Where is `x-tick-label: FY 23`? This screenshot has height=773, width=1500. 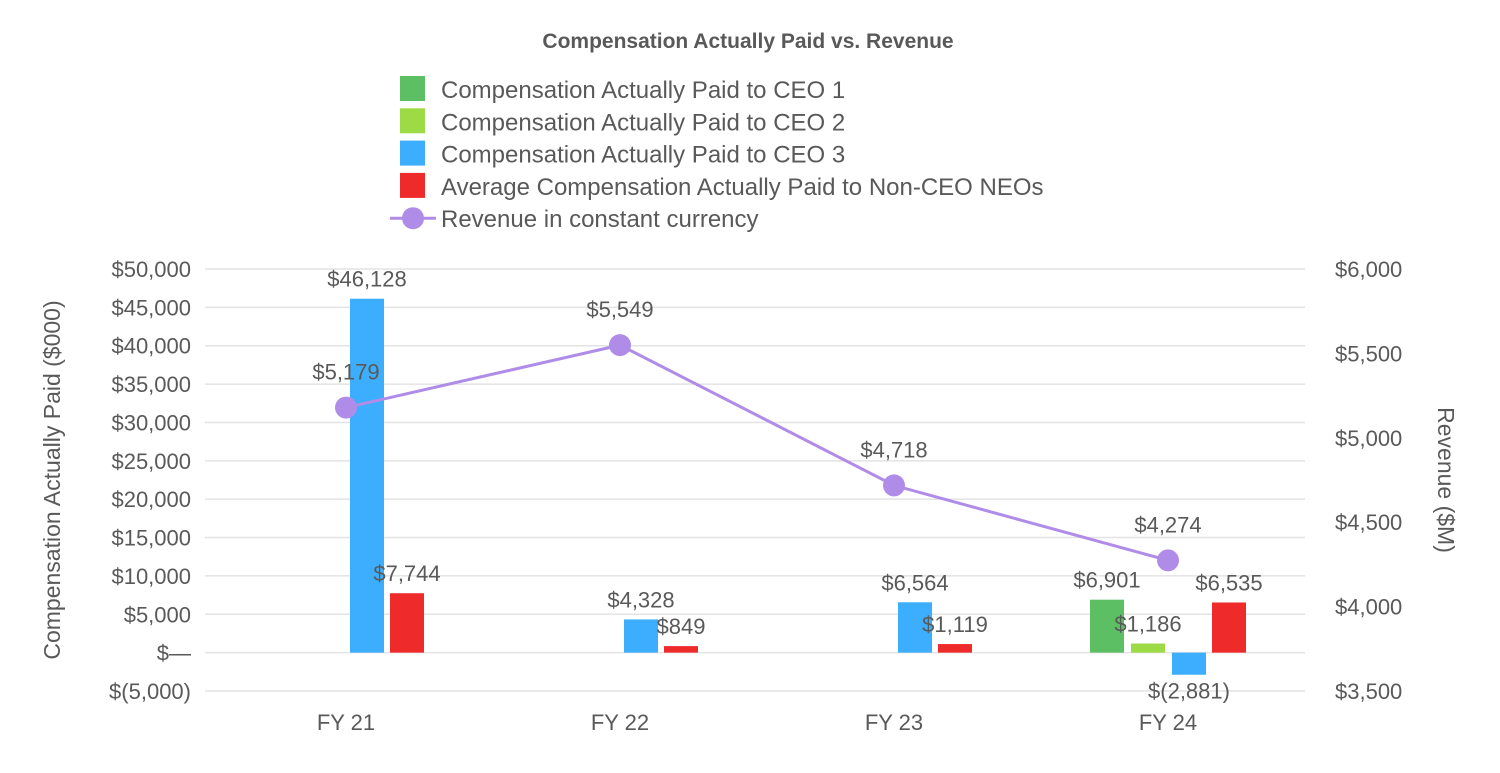 x-tick-label: FY 23 is located at coordinates (894, 722).